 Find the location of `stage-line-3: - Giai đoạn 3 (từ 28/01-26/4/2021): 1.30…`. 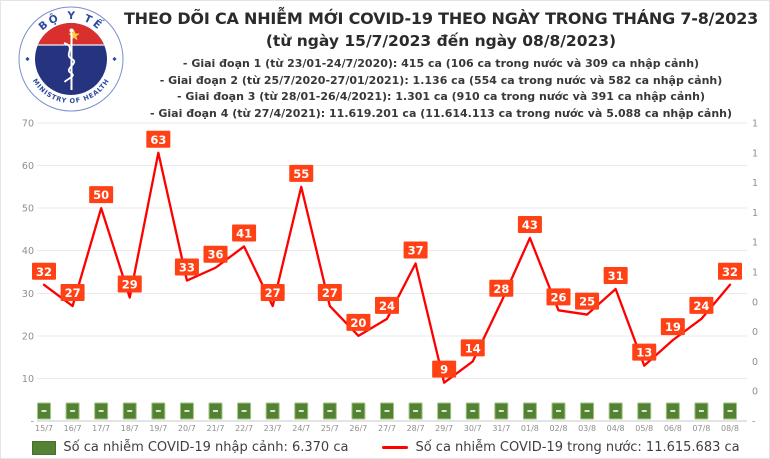

stage-line-3: - Giai đoạn 3 (từ 28/01-26/4/2021): 1.30… is located at coordinates (441, 96).